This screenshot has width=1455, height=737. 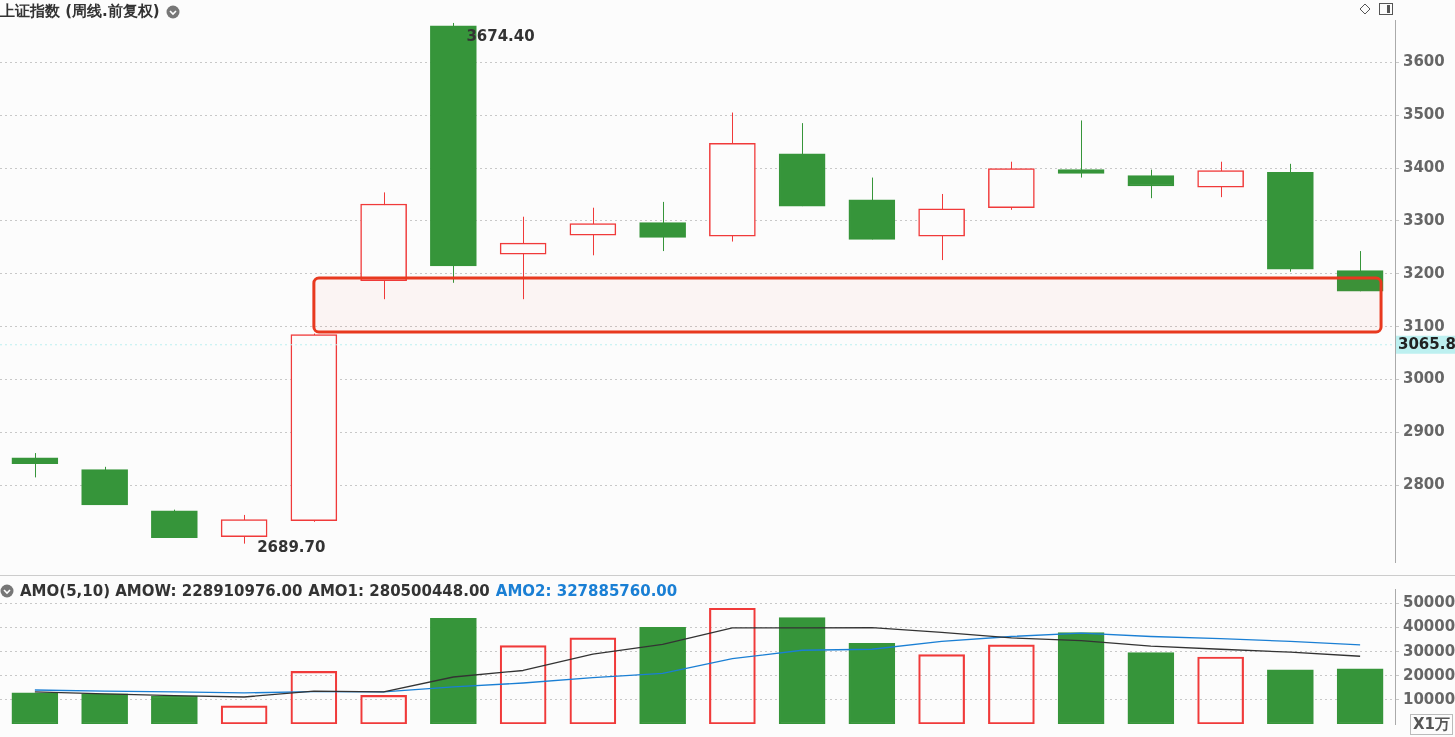 I want to click on y-tick-label: 2800, so click(x=1424, y=484).